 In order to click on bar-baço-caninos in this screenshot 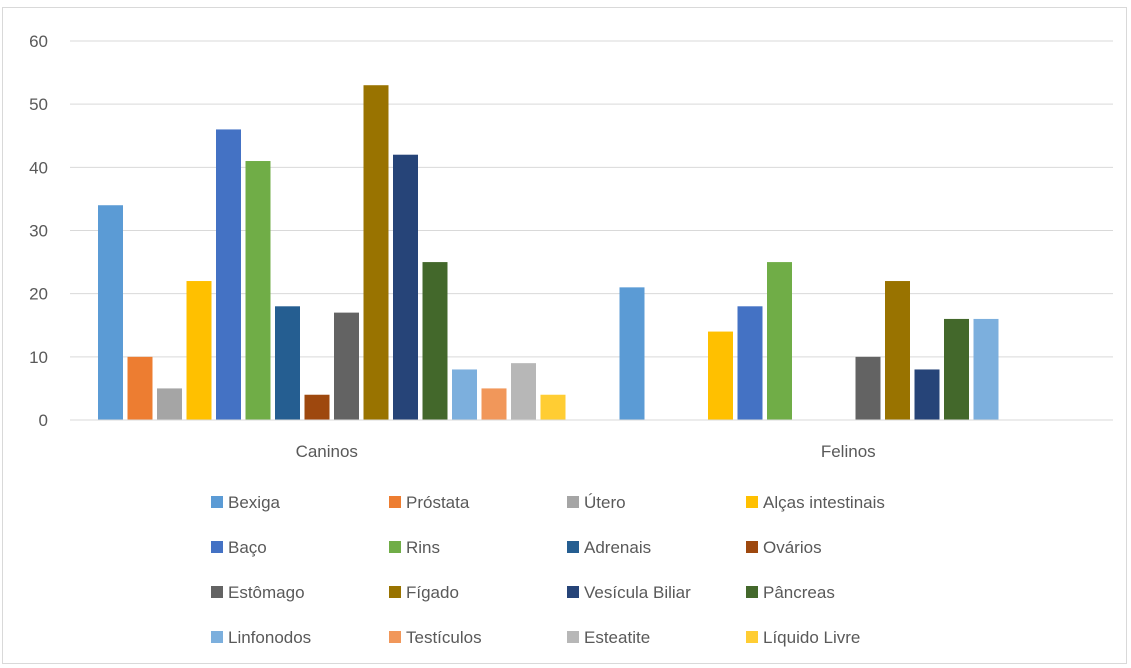, I will do `click(228, 274)`.